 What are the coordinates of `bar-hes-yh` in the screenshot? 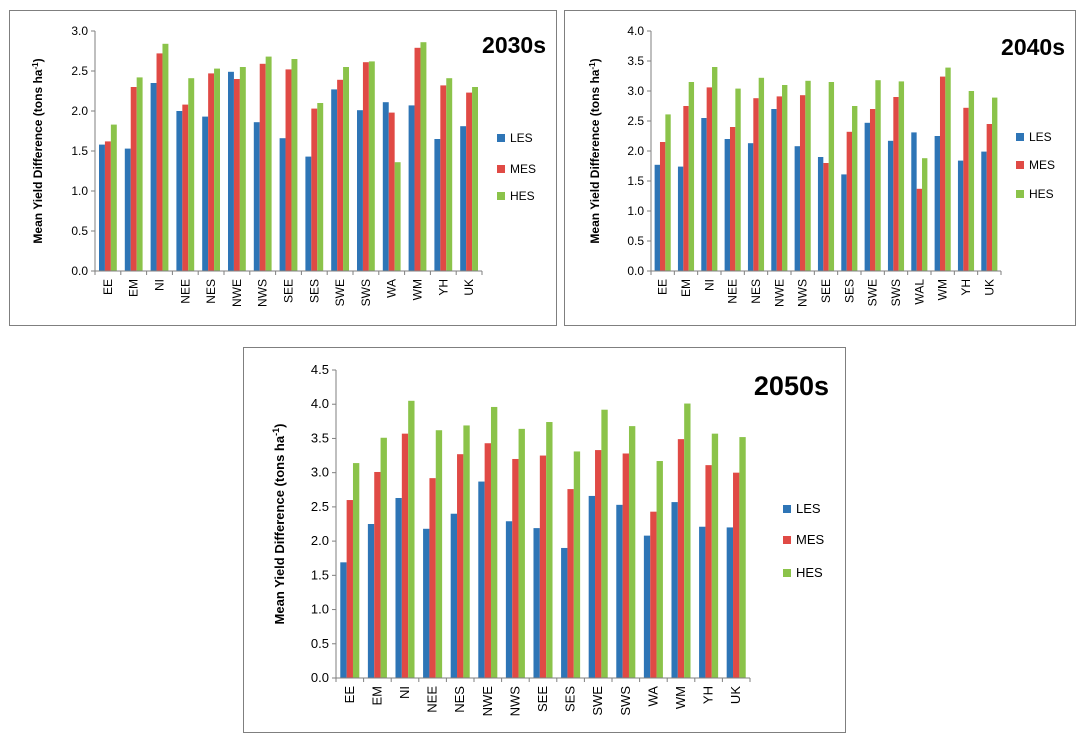 It's located at (449, 174).